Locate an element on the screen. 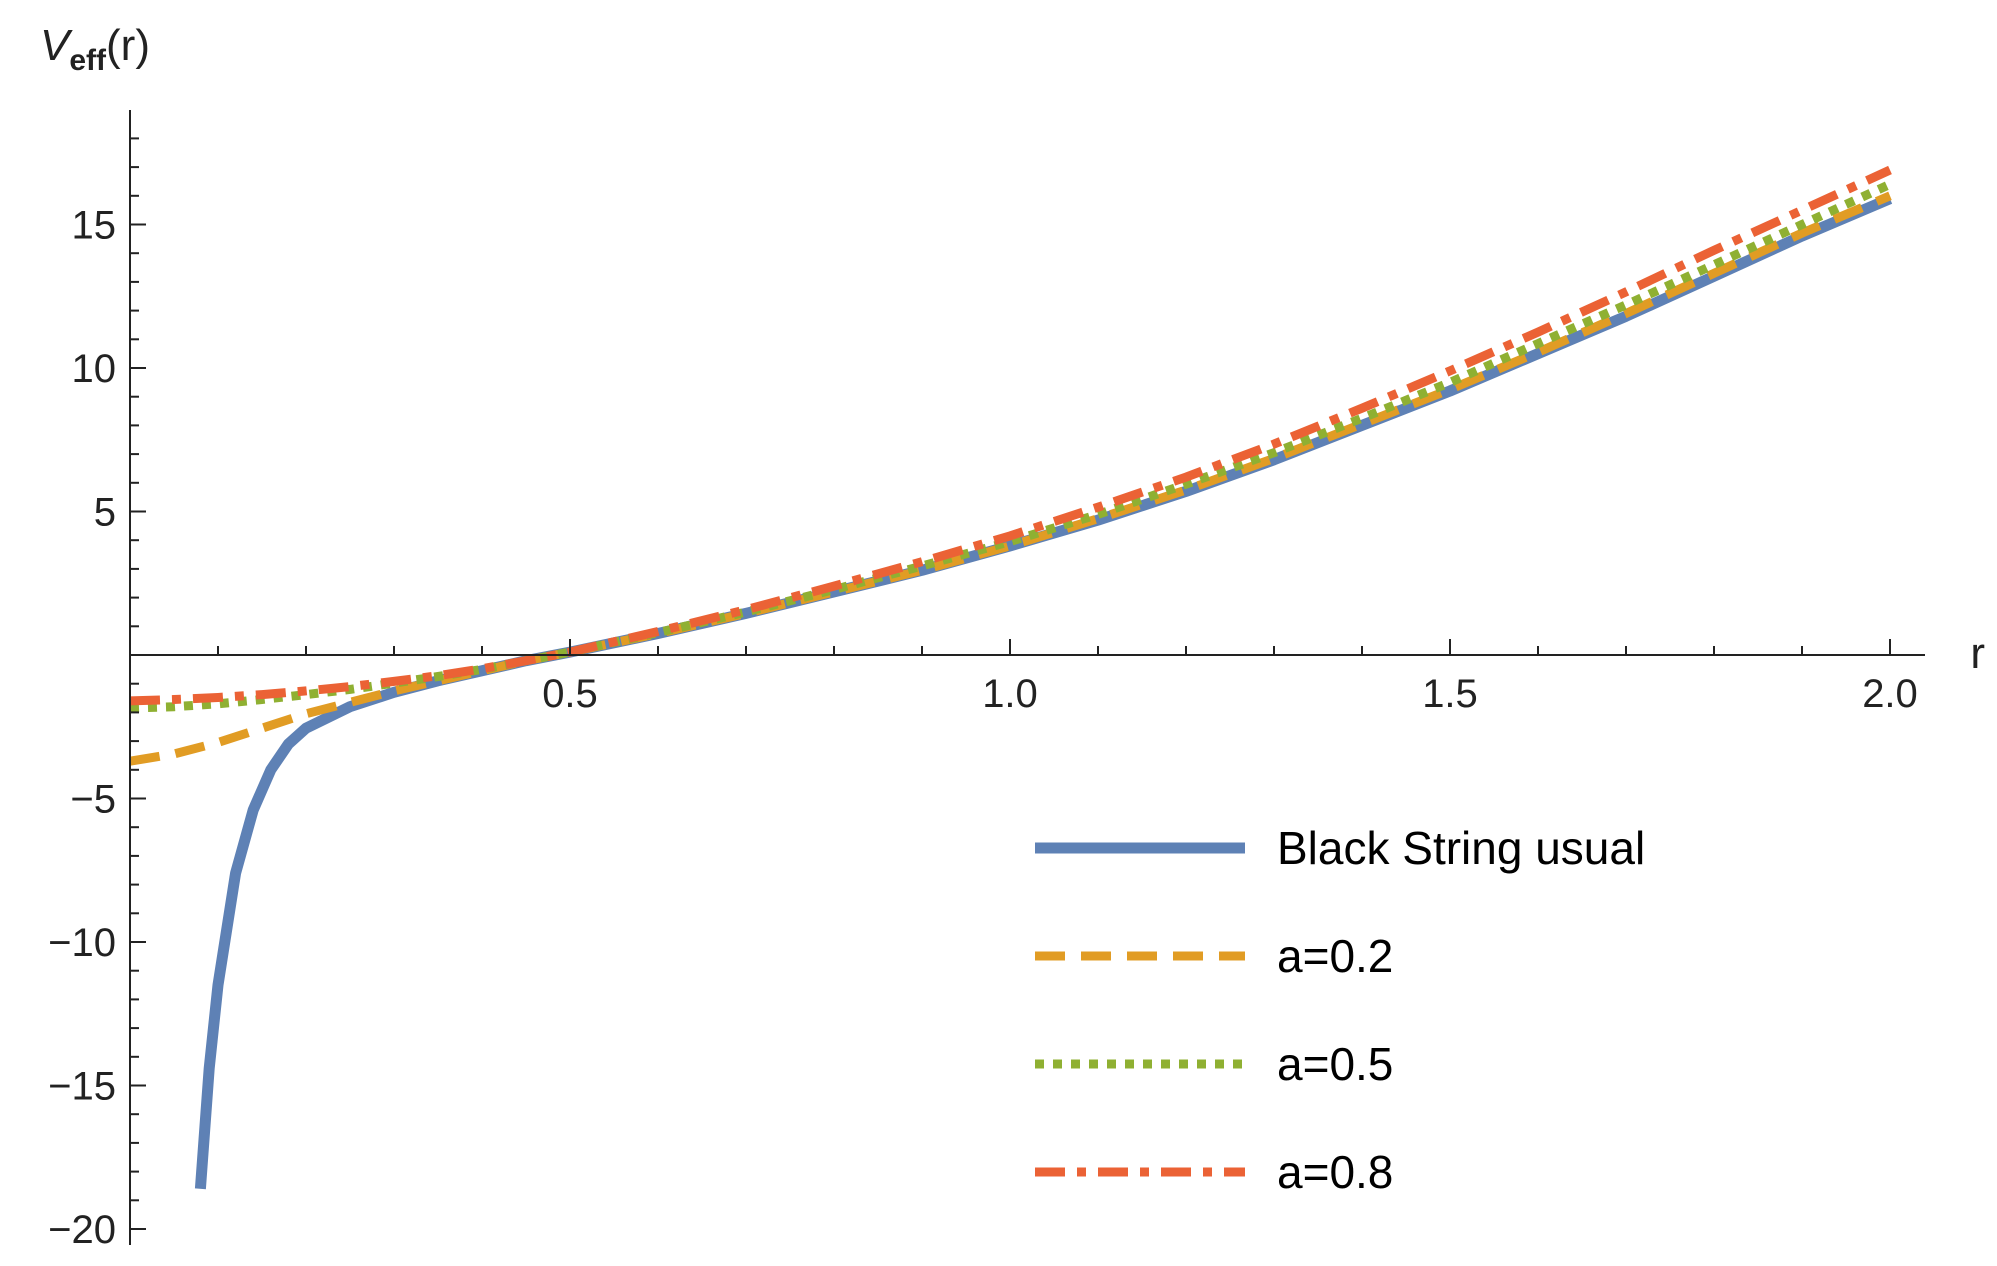 The image size is (1997, 1266). legend: Black String usual a=0.2 a=0.5 a=0.8 is located at coordinates (1340, 1010).